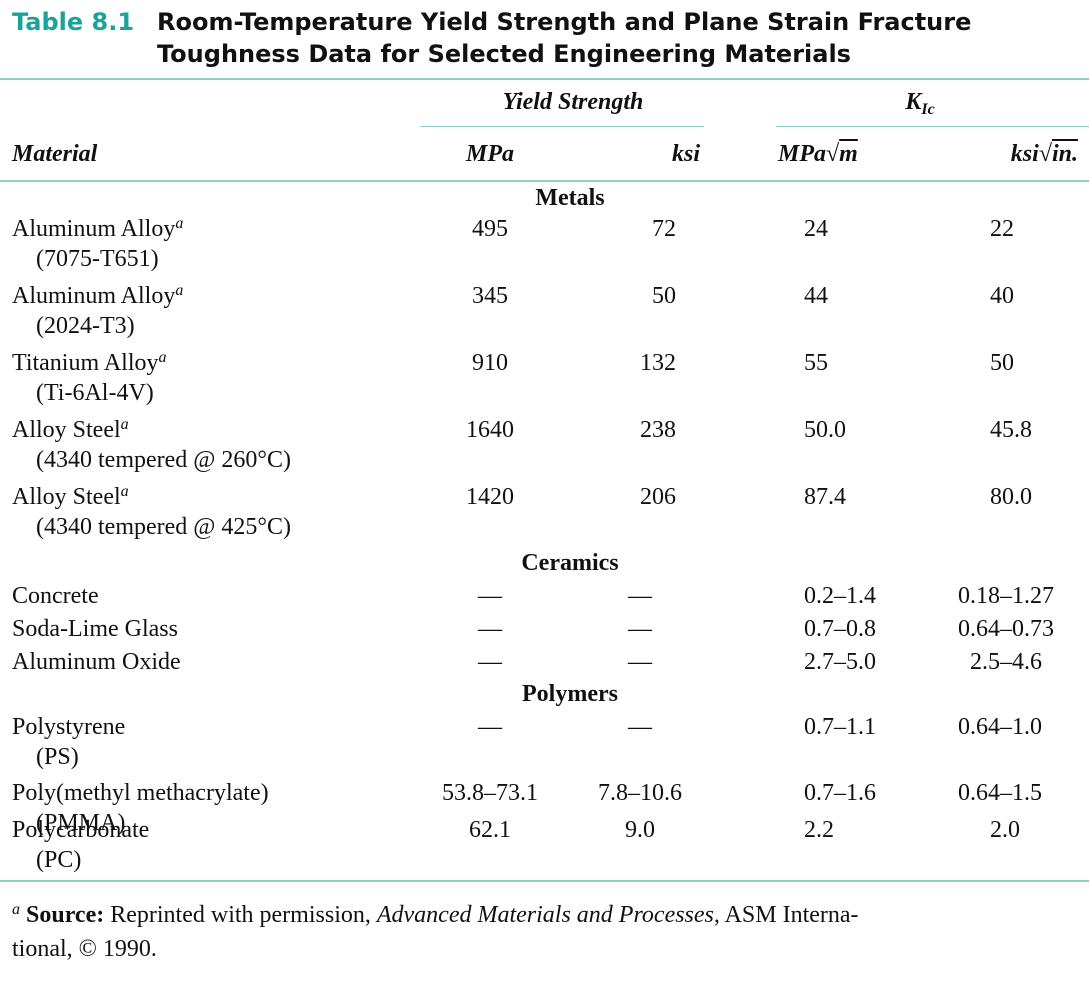 The width and height of the screenshot is (1089, 992). Describe the element at coordinates (816, 363) in the screenshot. I see `cell-kic-m: 55` at that location.